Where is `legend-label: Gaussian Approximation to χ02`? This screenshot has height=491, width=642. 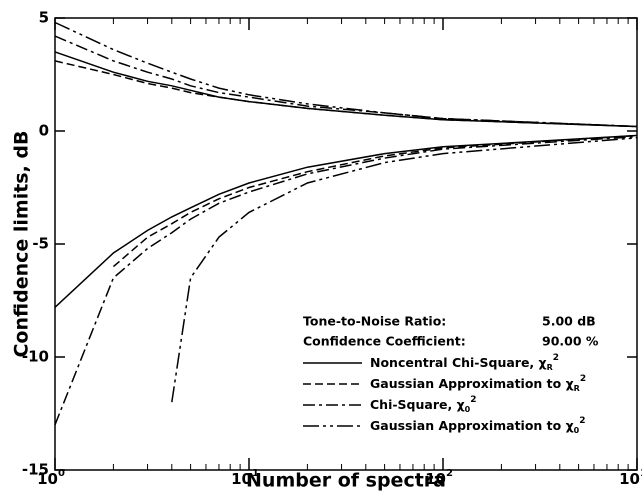
legend-label: Gaussian Approximation to χ02 is located at coordinates (478, 425).